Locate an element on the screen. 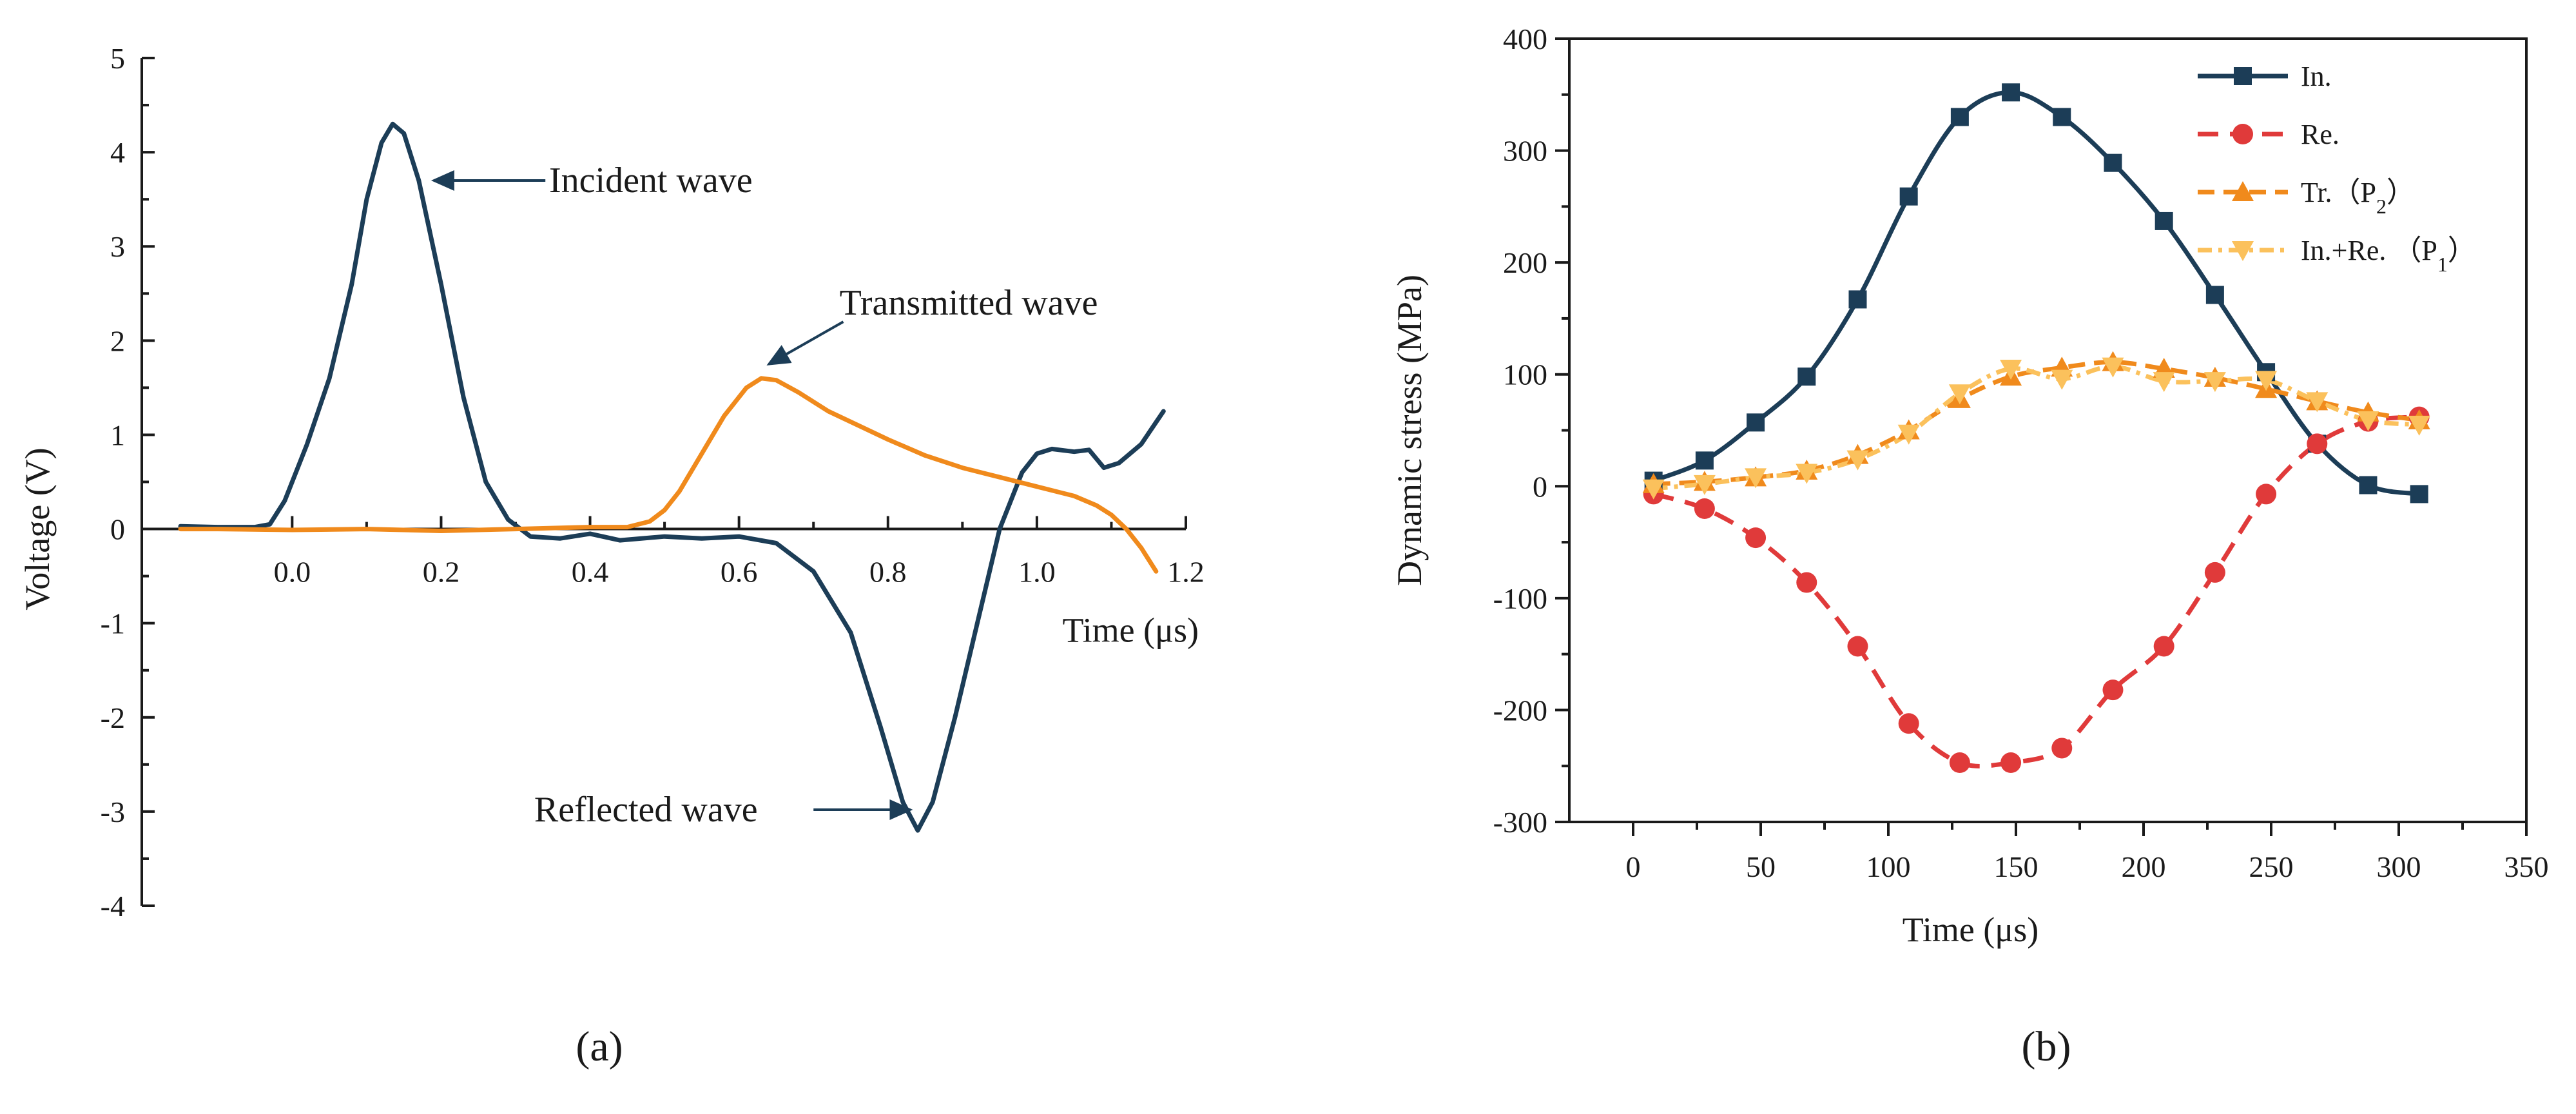 The image size is (2576, 1114). x-tick-label: 0 is located at coordinates (1633, 866).